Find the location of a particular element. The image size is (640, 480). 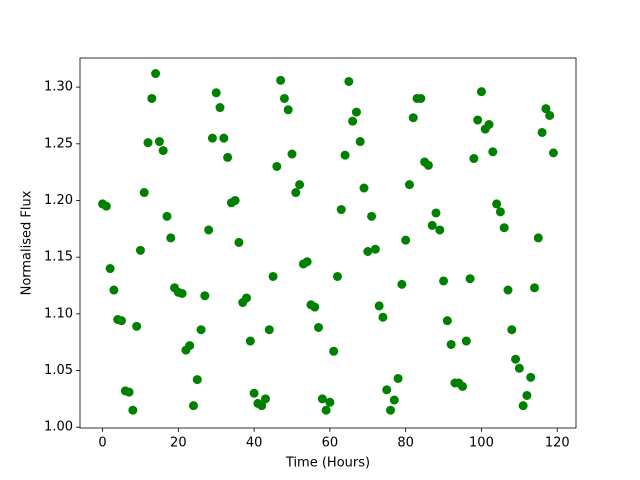

x-tick-label: 100 is located at coordinates (481, 443).